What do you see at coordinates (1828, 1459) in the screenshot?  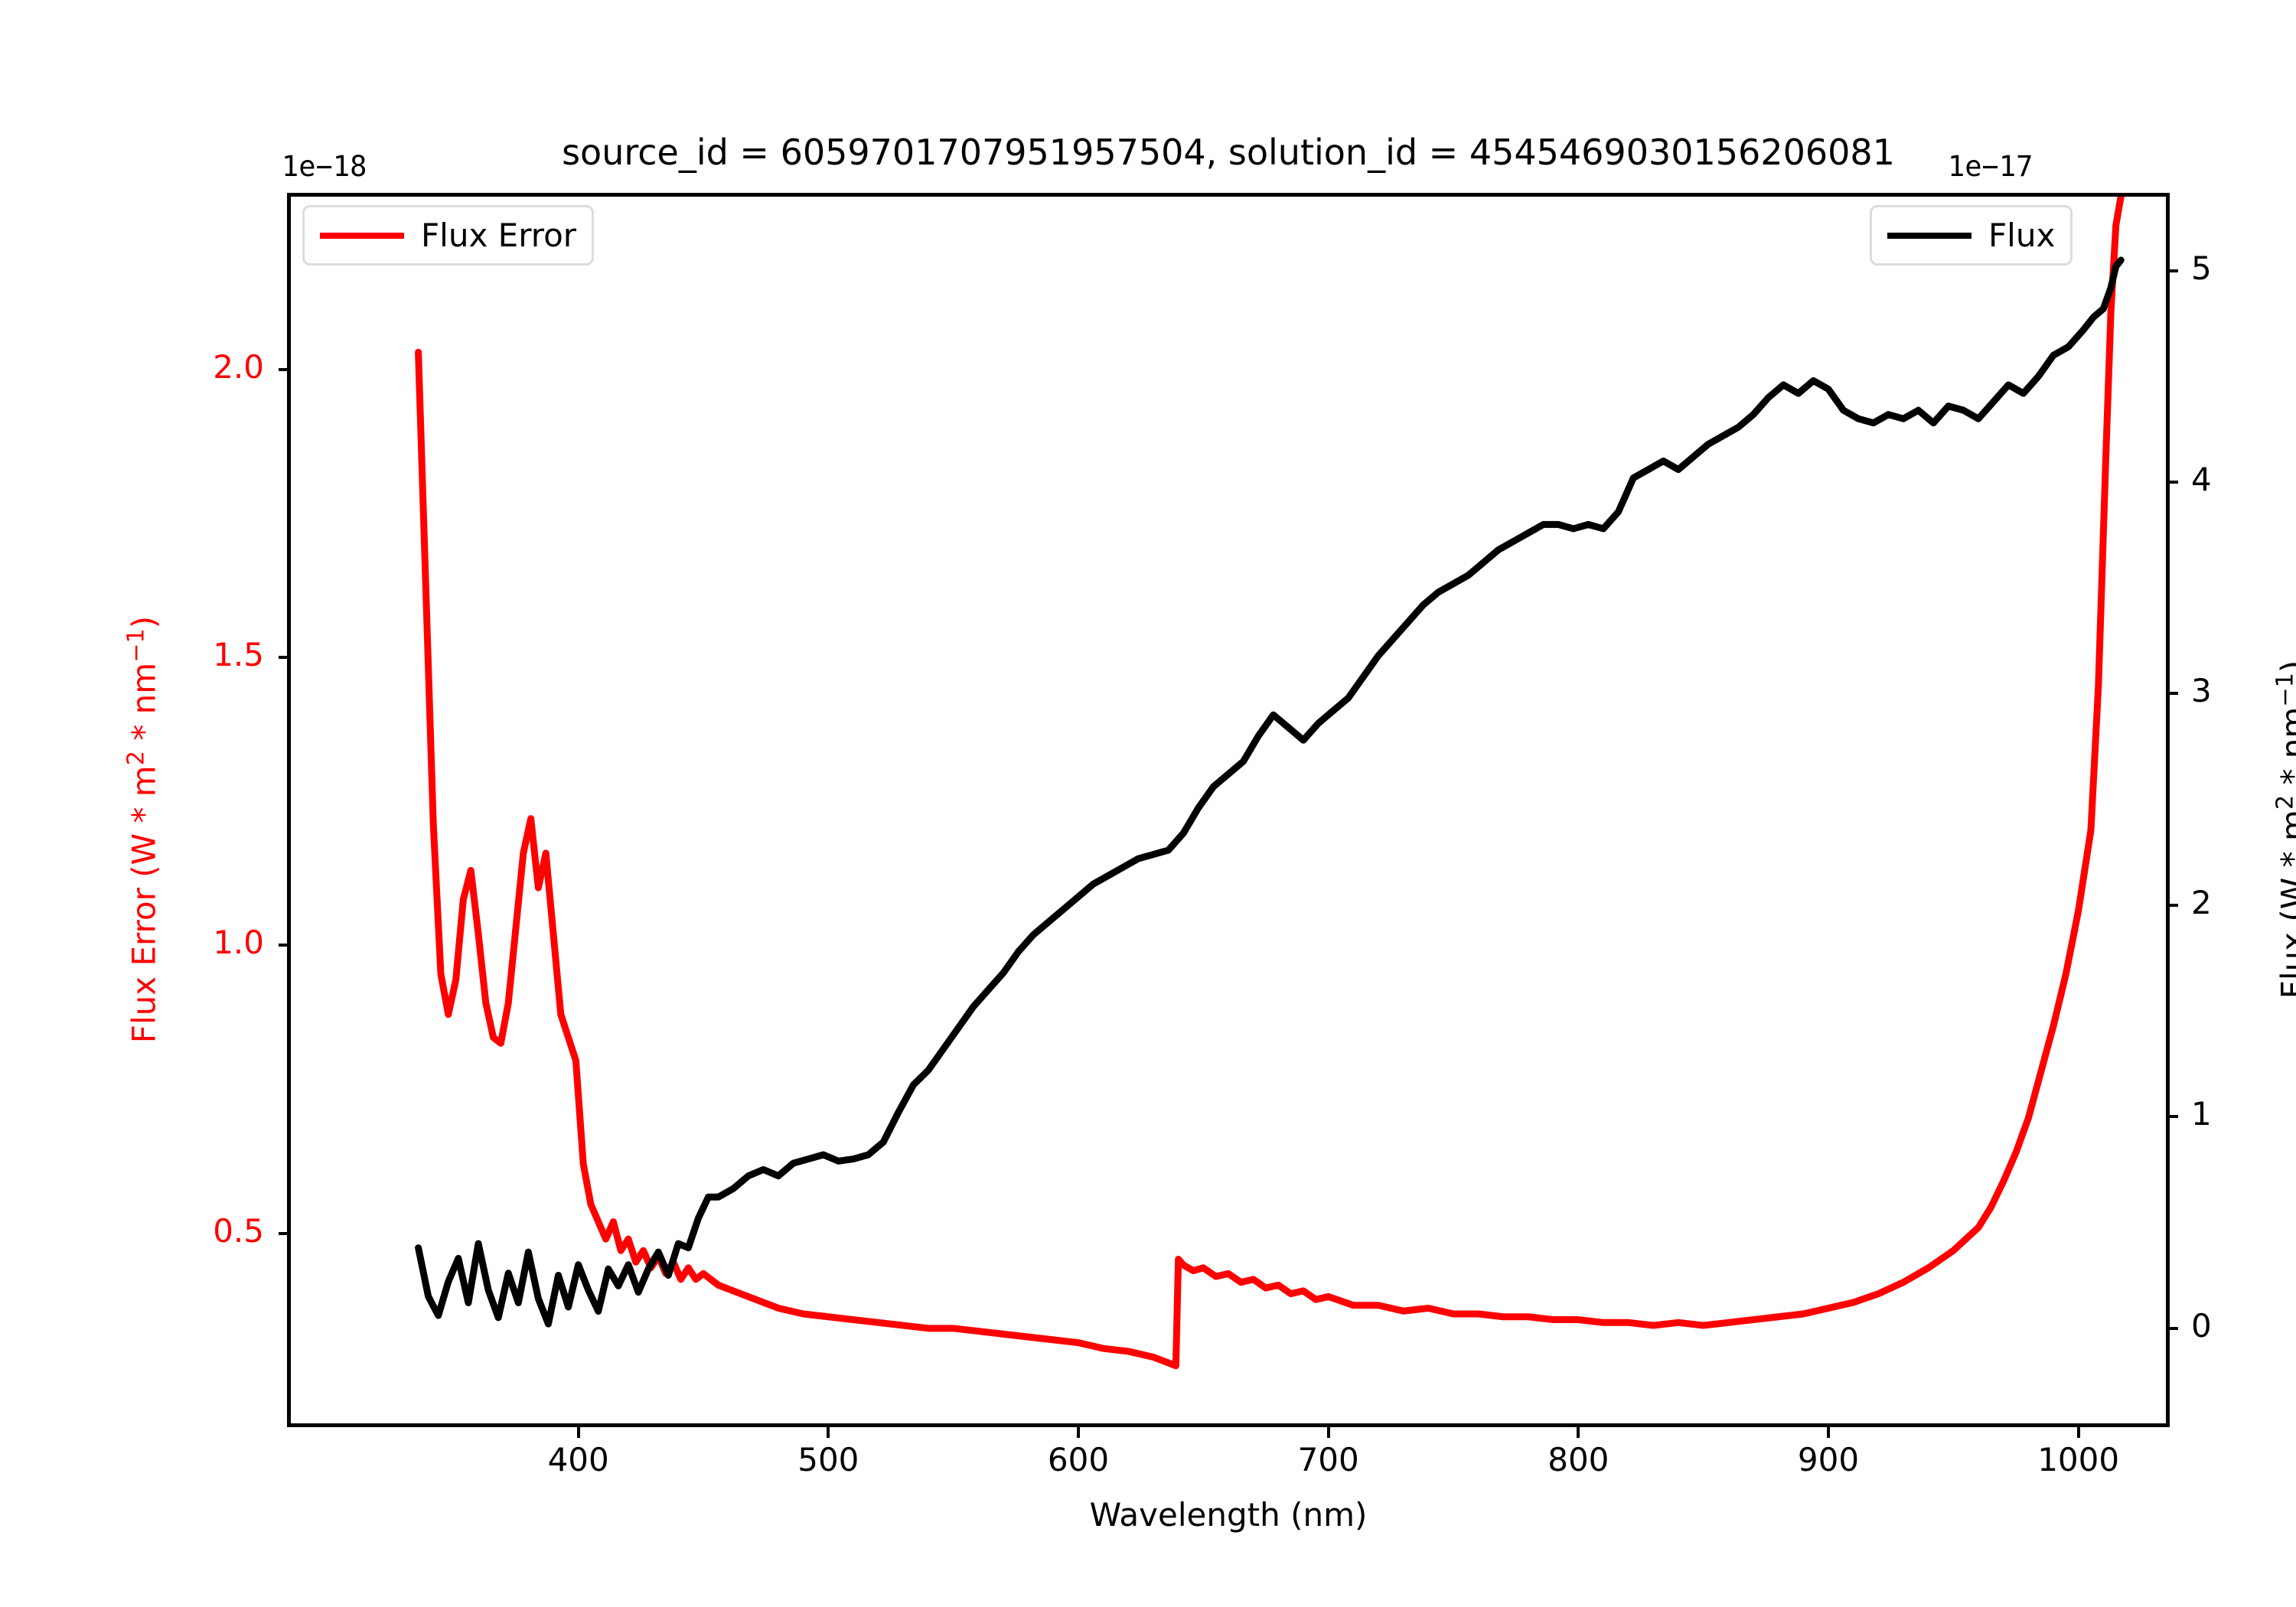 I see `x-tick-label-900: 900` at bounding box center [1828, 1459].